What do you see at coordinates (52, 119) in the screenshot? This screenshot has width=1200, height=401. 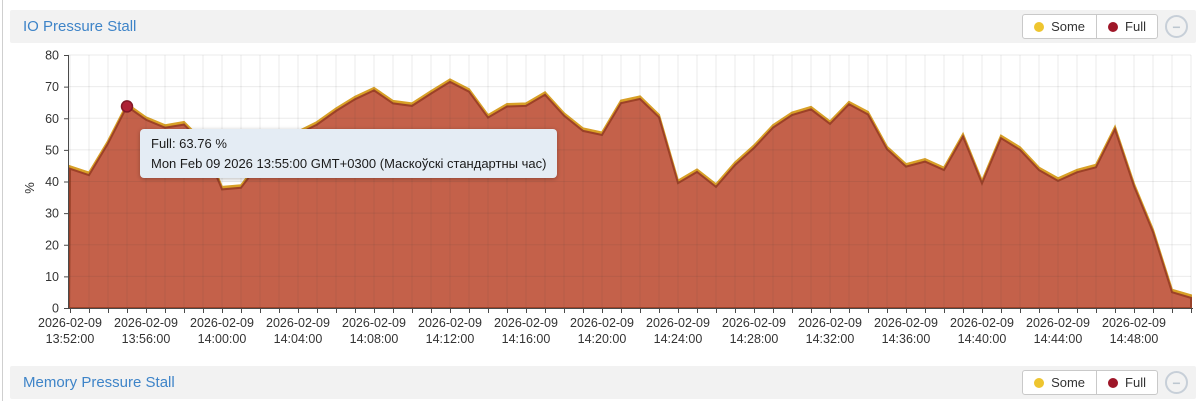 I see `y-tick-label: 60` at bounding box center [52, 119].